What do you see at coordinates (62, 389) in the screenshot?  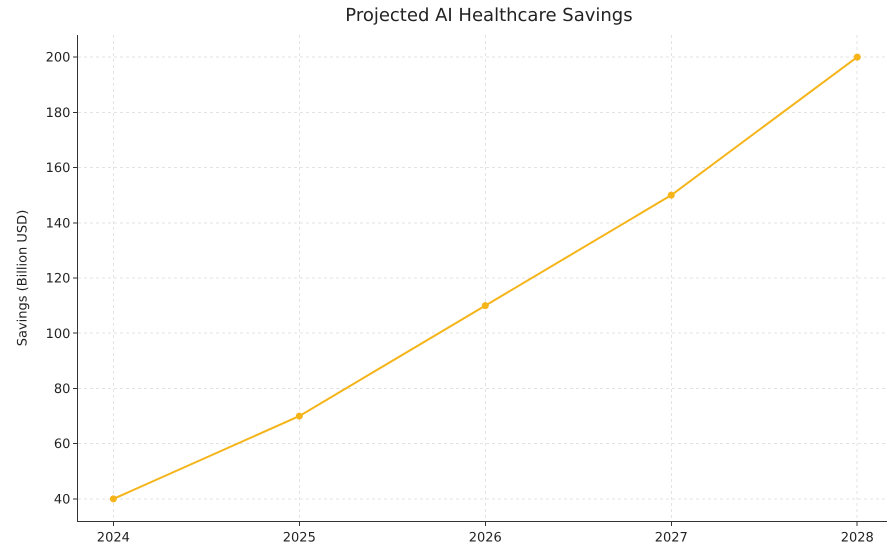 I see `y-tick-label: 80` at bounding box center [62, 389].